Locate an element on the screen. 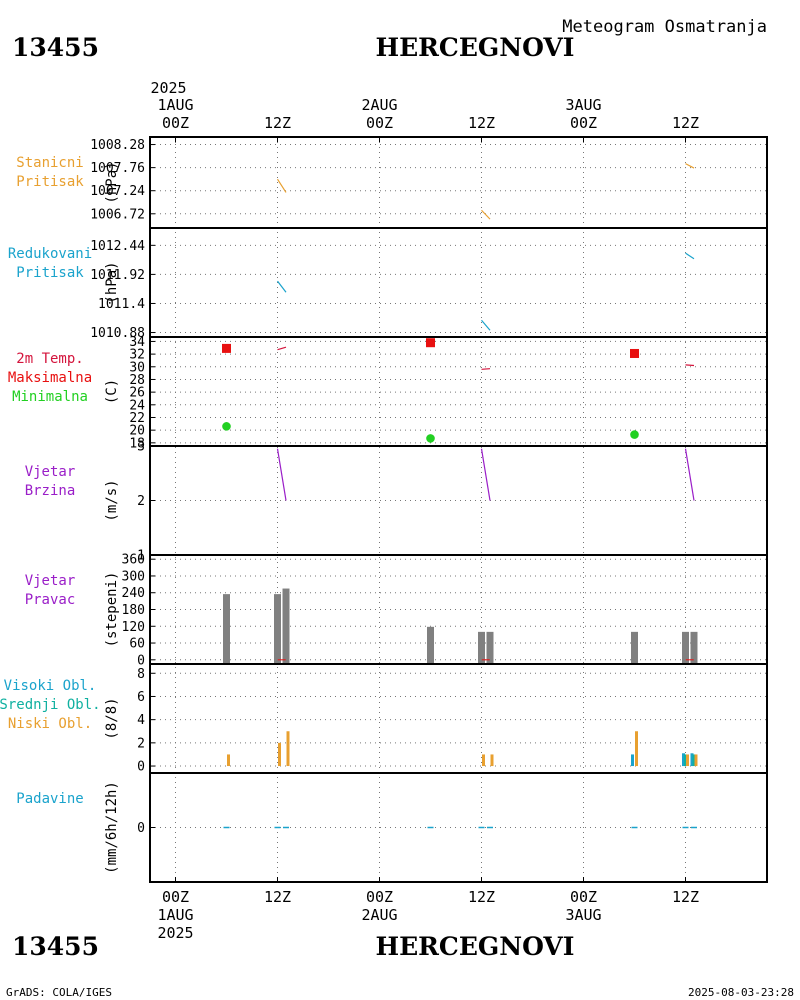  y-tick-label: 4 is located at coordinates (141, 720).